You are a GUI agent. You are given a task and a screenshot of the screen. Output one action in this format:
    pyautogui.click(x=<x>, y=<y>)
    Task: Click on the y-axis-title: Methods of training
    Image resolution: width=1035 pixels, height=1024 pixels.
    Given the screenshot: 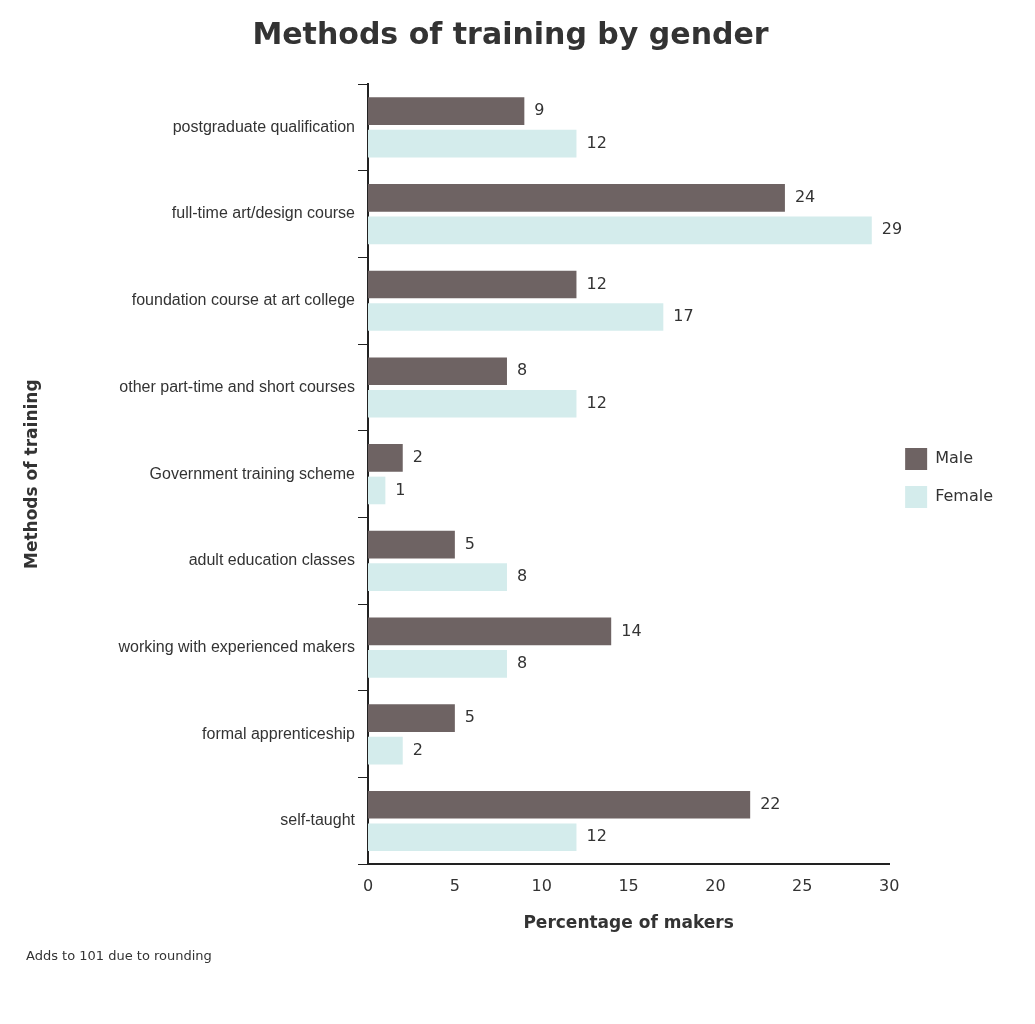 What is the action you would take?
    pyautogui.click(x=30, y=474)
    